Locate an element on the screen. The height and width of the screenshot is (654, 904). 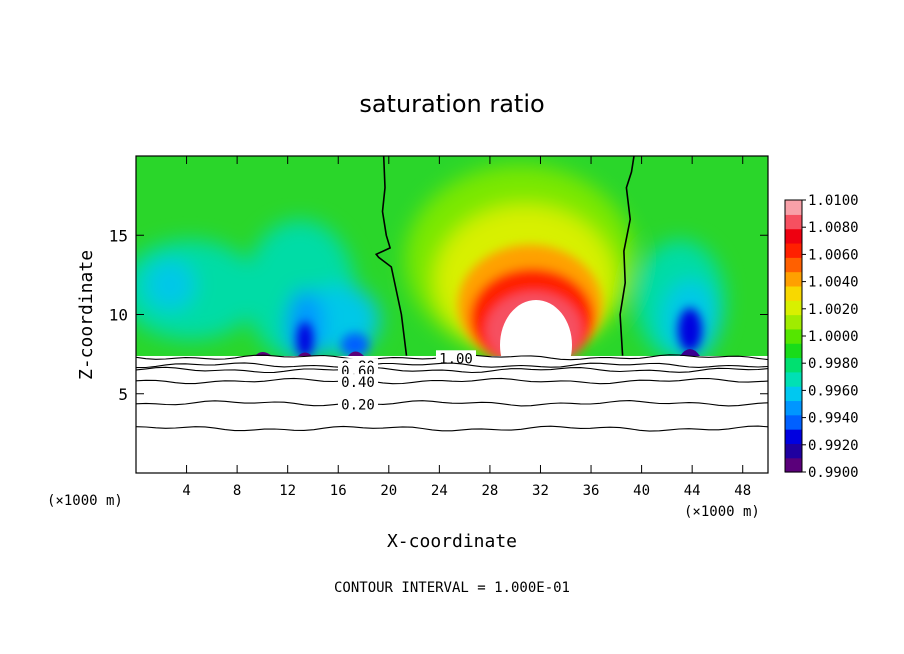
colorbar-label: 1.0060 is located at coordinates (833, 255).